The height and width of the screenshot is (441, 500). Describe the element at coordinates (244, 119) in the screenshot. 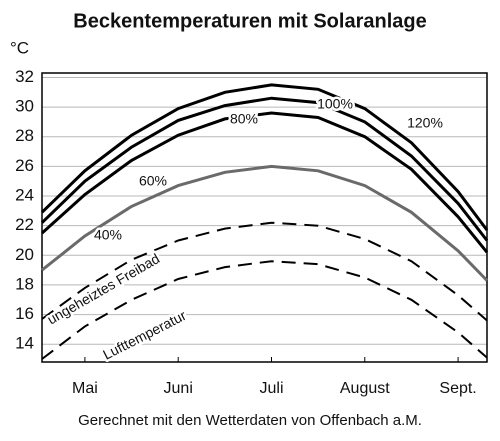

I see `series-label: 80%` at that location.